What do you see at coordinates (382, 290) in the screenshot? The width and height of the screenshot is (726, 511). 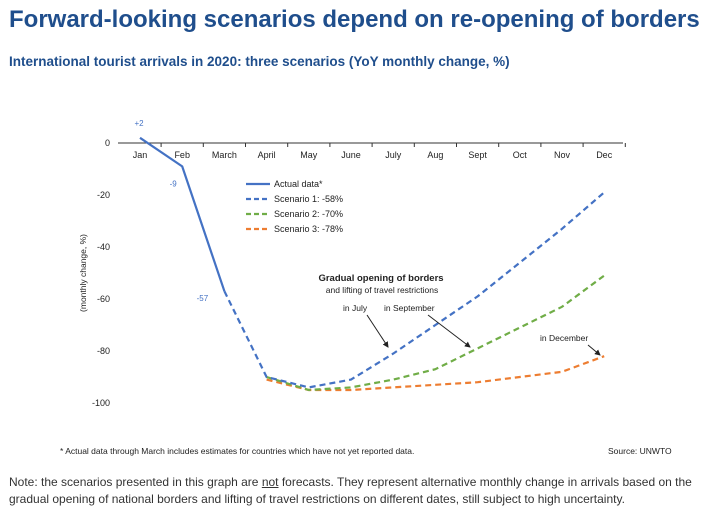 I see `annotation-subheading: and lifting of travel restrictions` at bounding box center [382, 290].